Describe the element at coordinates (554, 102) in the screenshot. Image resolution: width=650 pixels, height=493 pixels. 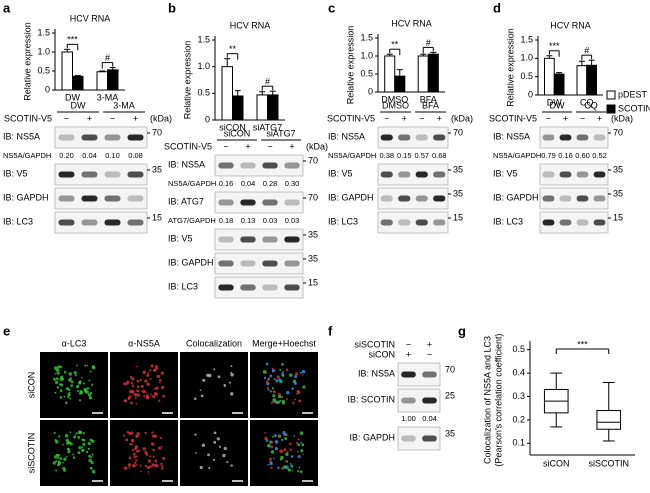
I see `x-tick-label: DW` at that location.